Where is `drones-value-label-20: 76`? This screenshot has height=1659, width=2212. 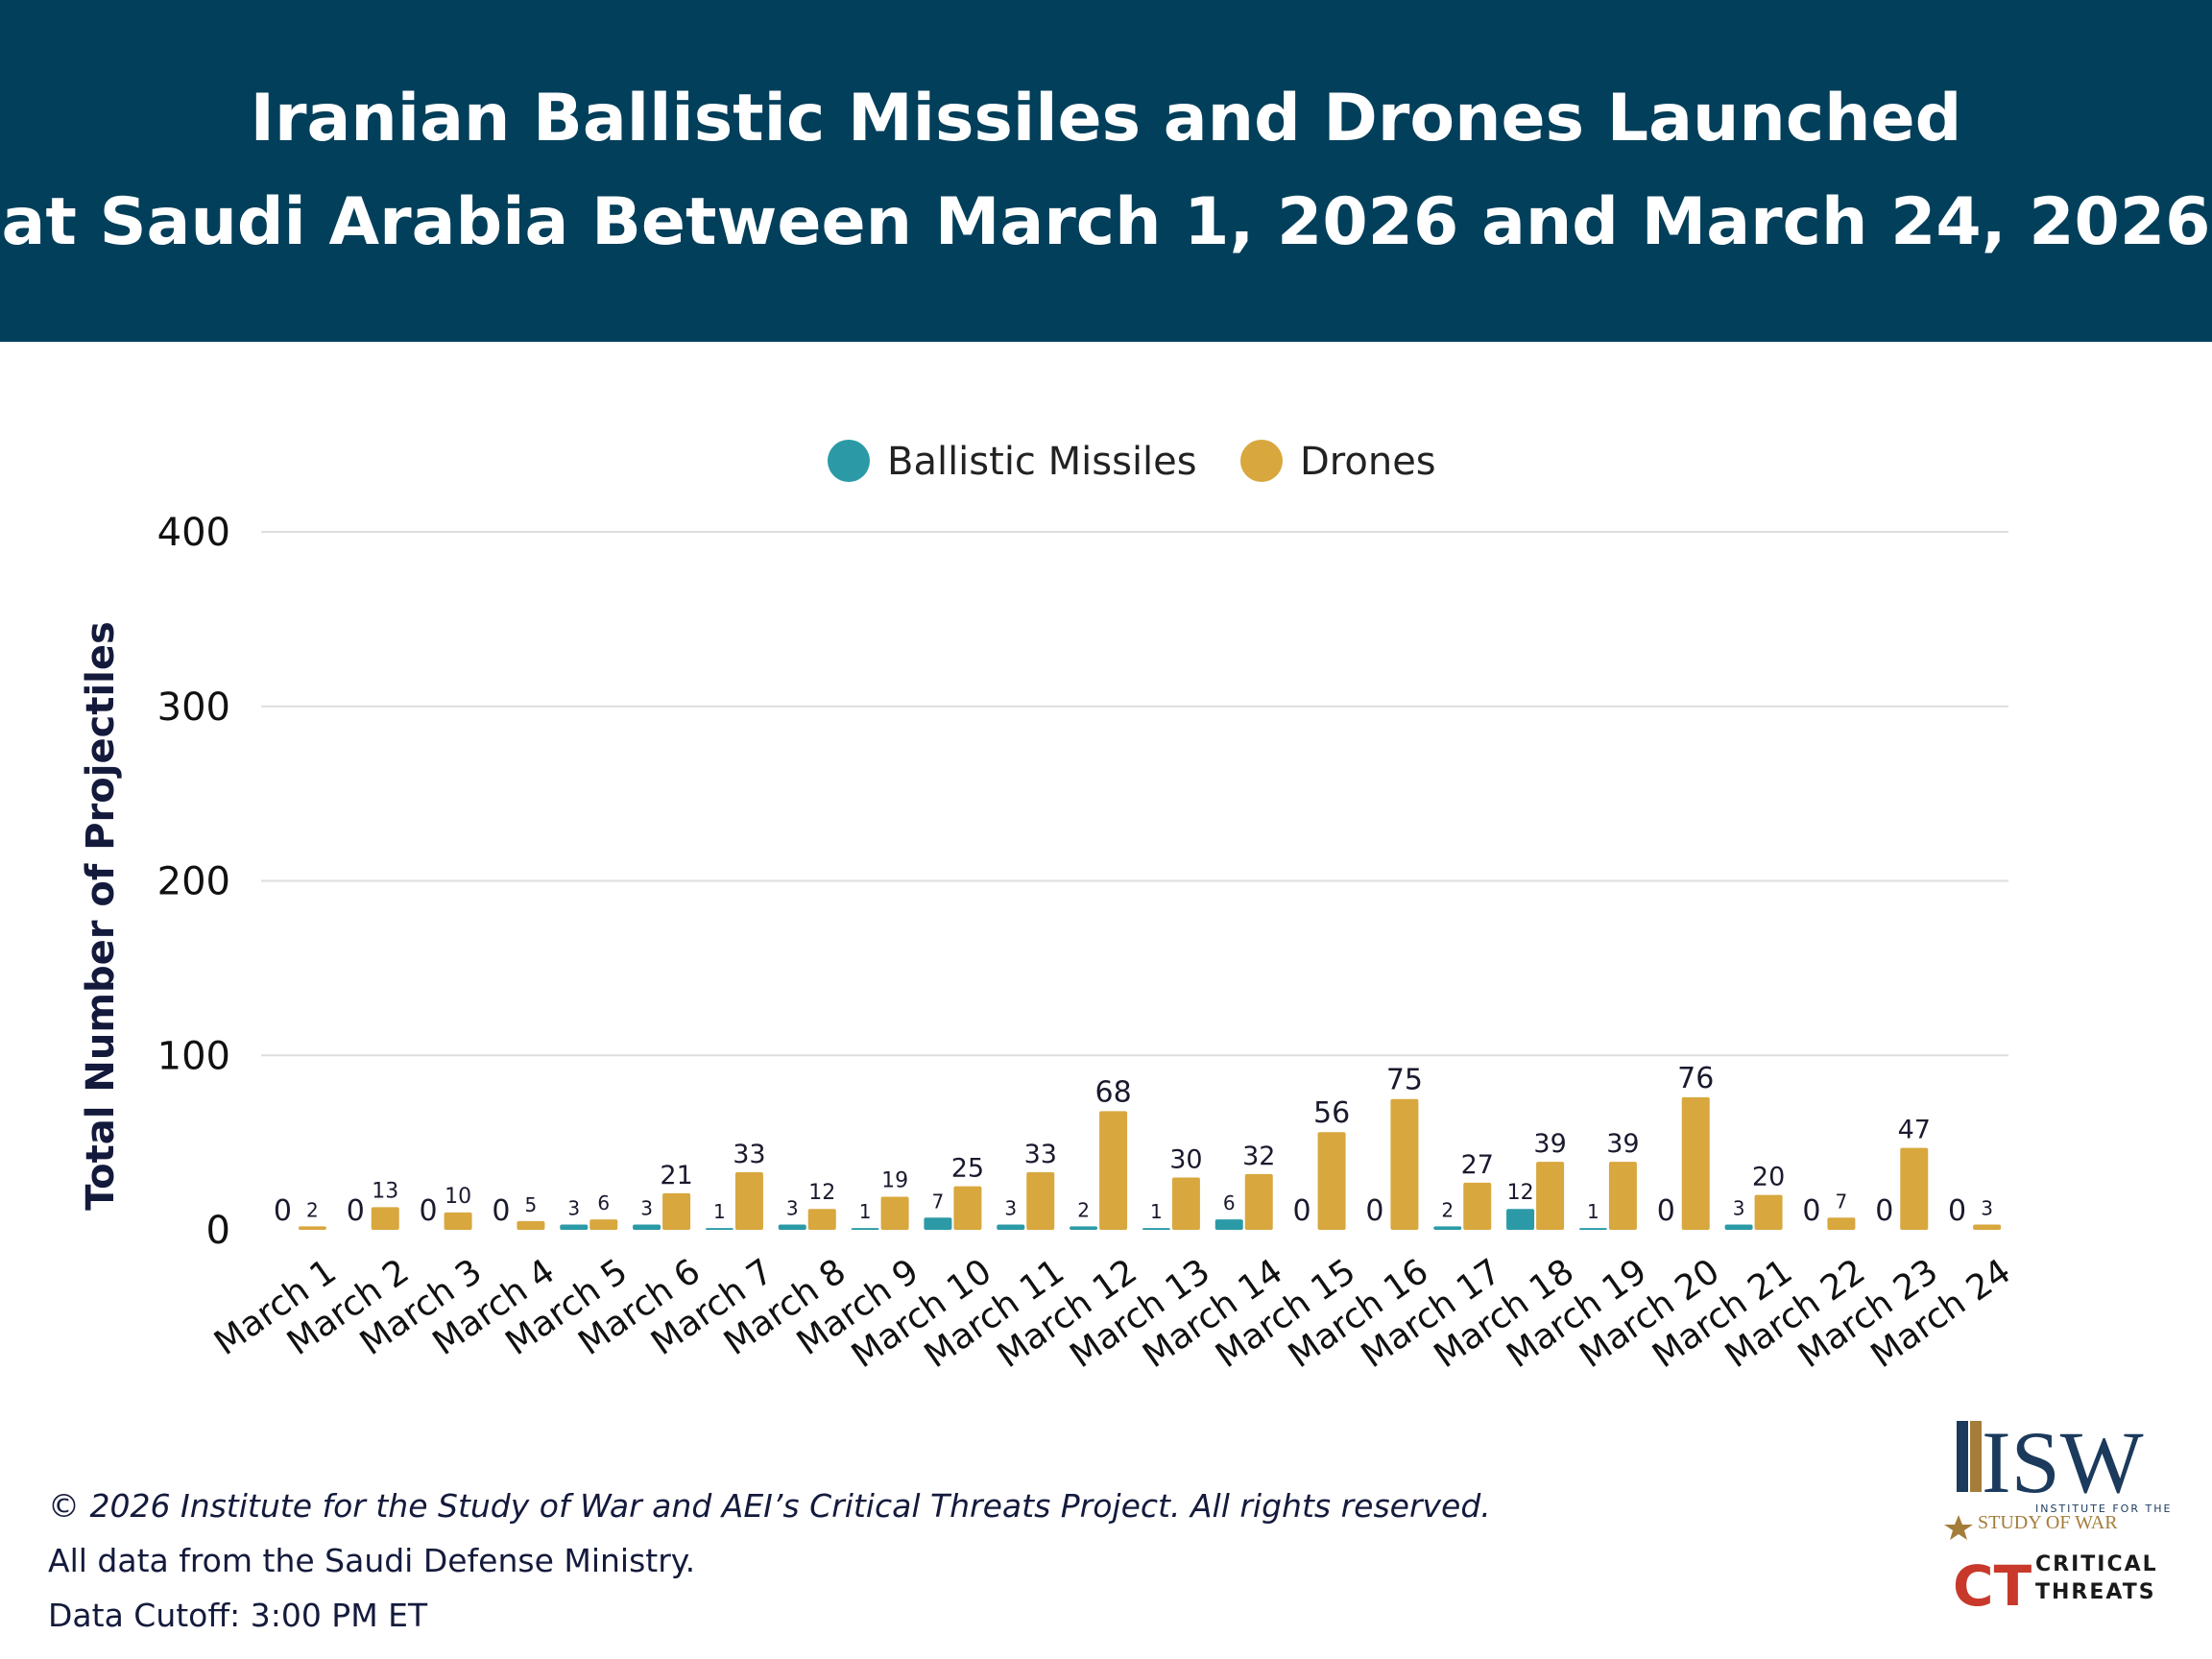 drones-value-label-20: 76 is located at coordinates (1696, 1078).